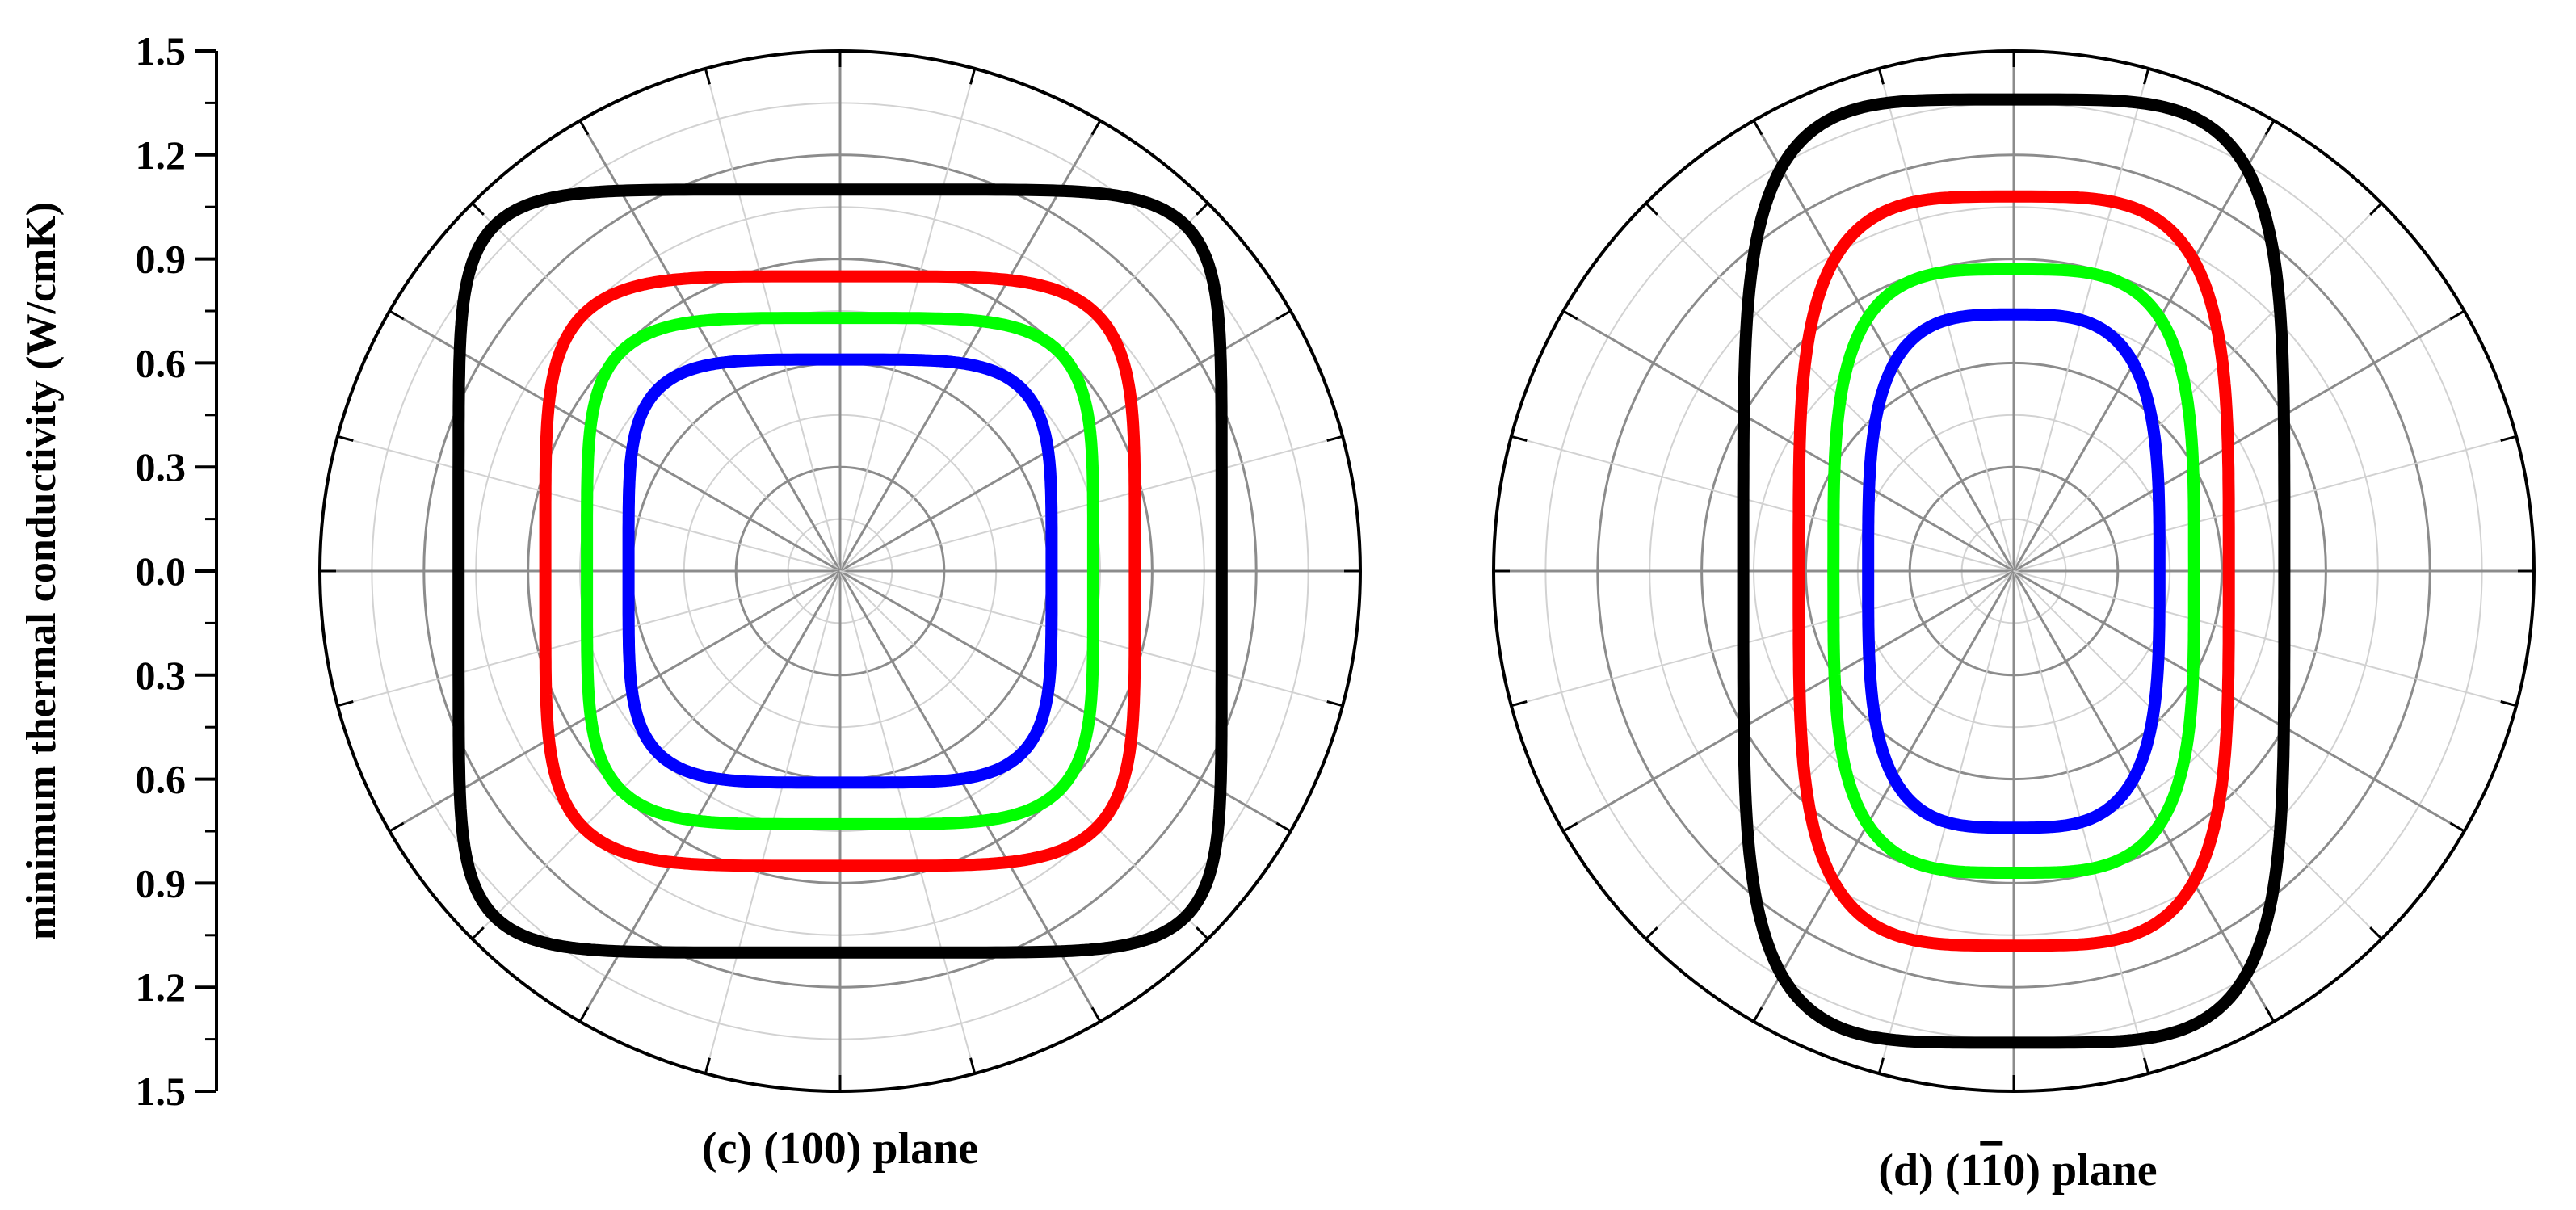  Describe the element at coordinates (161, 571) in the screenshot. I see `y-tick-label: 0.0` at that location.